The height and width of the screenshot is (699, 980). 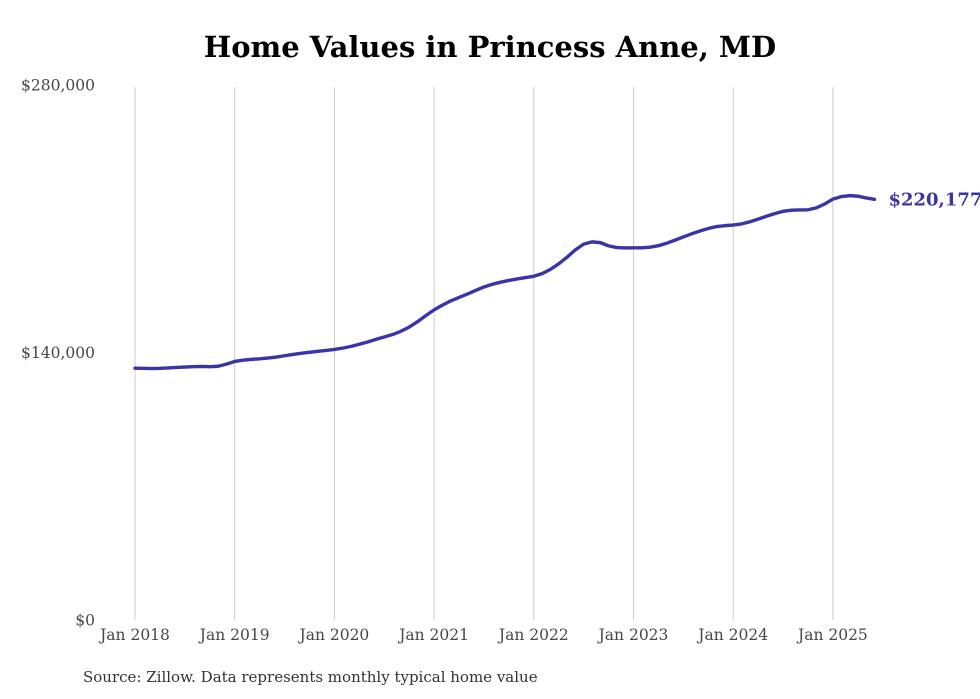 What do you see at coordinates (490, 47) in the screenshot?
I see `chart-title: Home Values in Princess Anne, MD` at bounding box center [490, 47].